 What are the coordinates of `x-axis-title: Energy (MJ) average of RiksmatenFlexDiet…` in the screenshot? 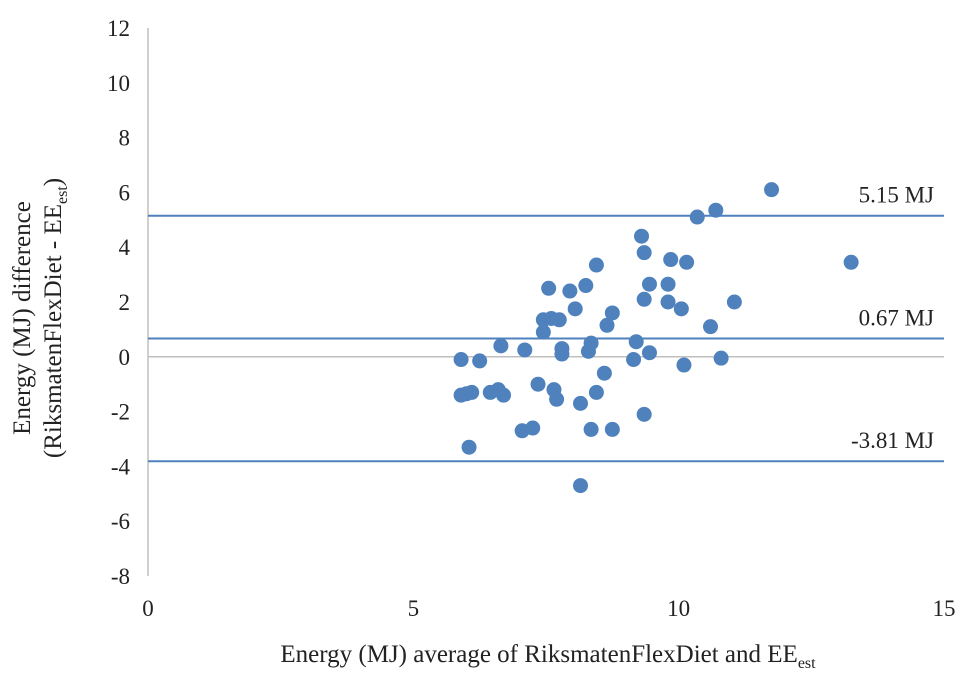 It's located at (548, 656).